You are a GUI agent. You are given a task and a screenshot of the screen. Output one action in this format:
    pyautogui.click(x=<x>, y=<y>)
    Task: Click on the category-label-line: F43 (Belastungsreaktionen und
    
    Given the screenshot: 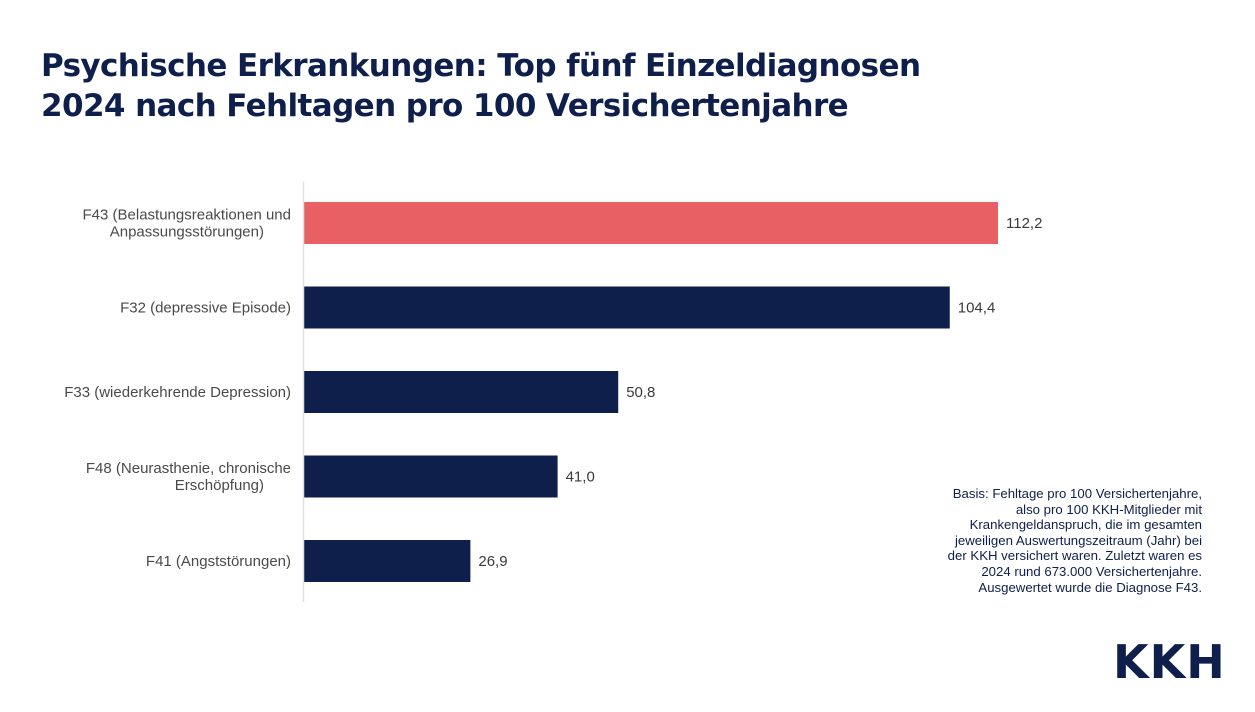 What is the action you would take?
    pyautogui.click(x=187, y=215)
    